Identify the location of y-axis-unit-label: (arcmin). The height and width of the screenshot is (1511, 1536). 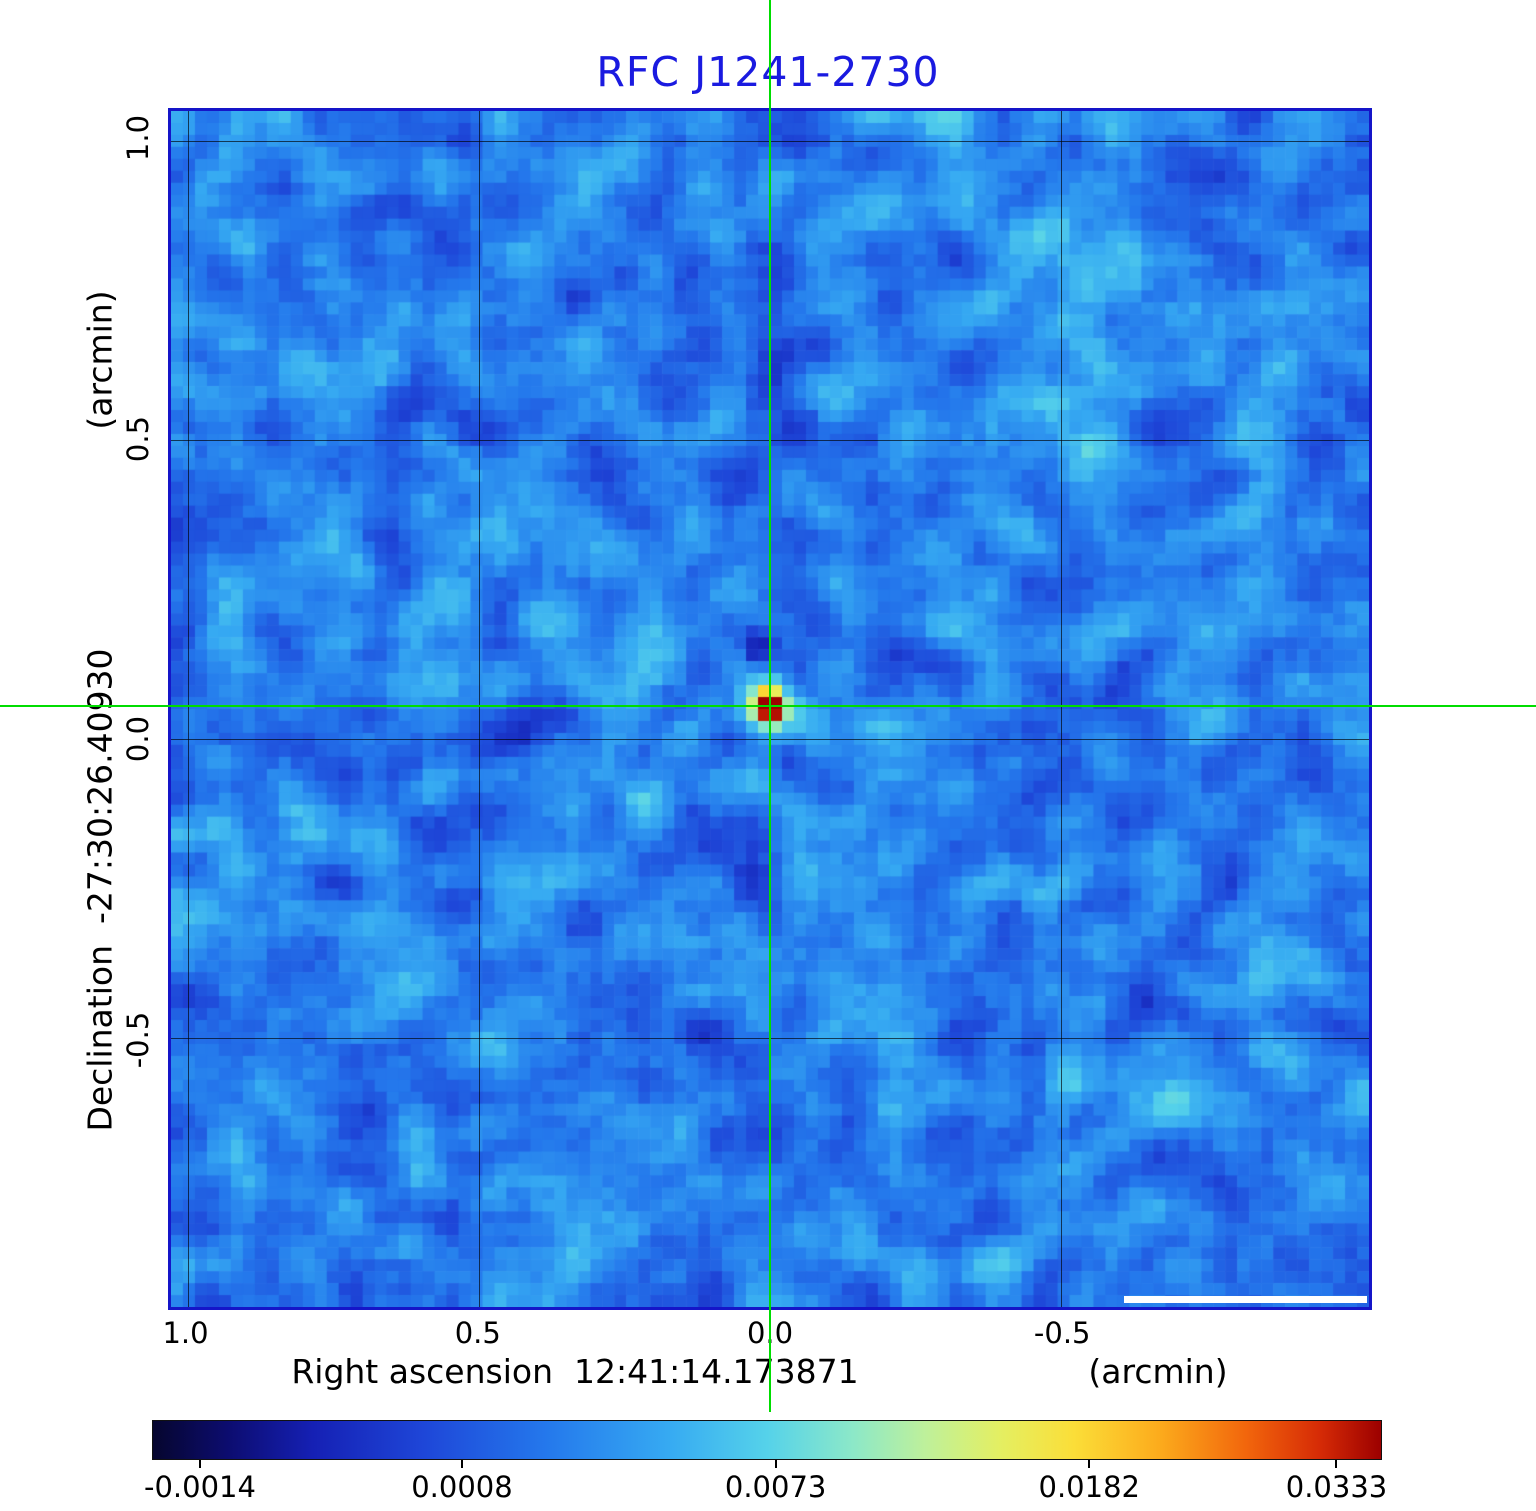
(100, 360).